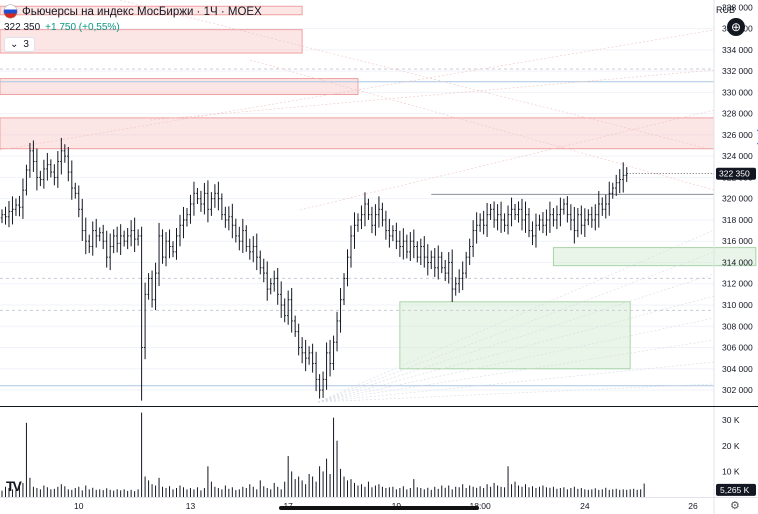  Describe the element at coordinates (737, 92) in the screenshot. I see `price-tick-label: 330 000` at that location.